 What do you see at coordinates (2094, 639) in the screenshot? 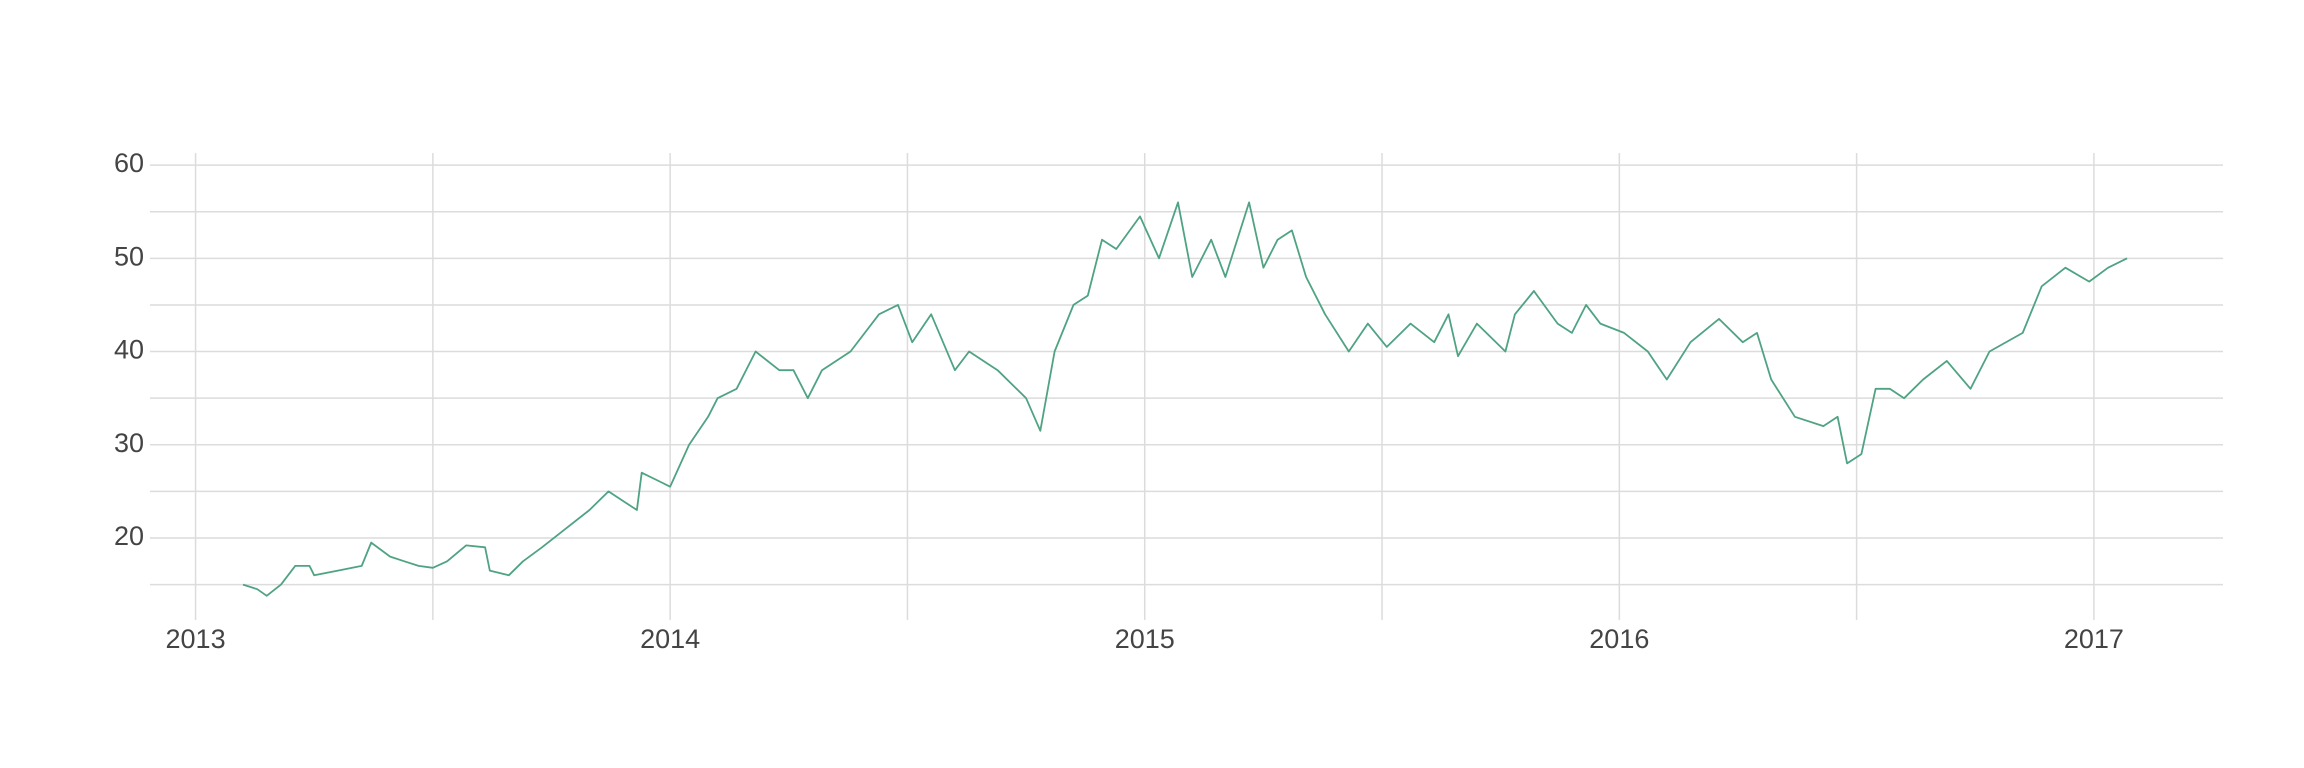
I see `x-tick-label: 2017` at bounding box center [2094, 639].